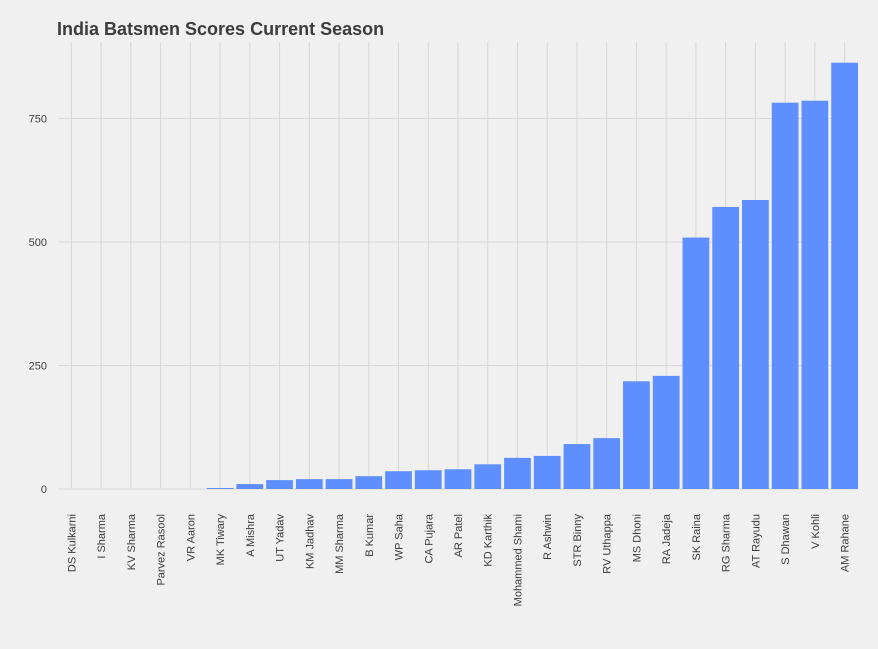  Describe the element at coordinates (489, 540) in the screenshot. I see `x-tick-label: KD Karthik` at that location.